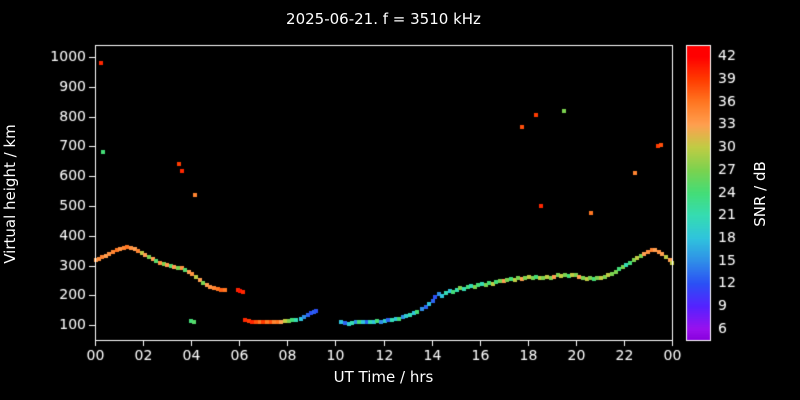 This screenshot has height=400, width=800. What do you see at coordinates (10, 194) in the screenshot?
I see `y-axis-label: Virtual height / km` at bounding box center [10, 194].